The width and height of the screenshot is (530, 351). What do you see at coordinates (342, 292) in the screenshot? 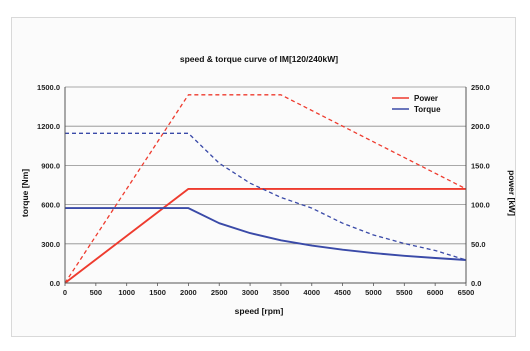
I see `x-tick-label-9: 4500` at bounding box center [342, 292].